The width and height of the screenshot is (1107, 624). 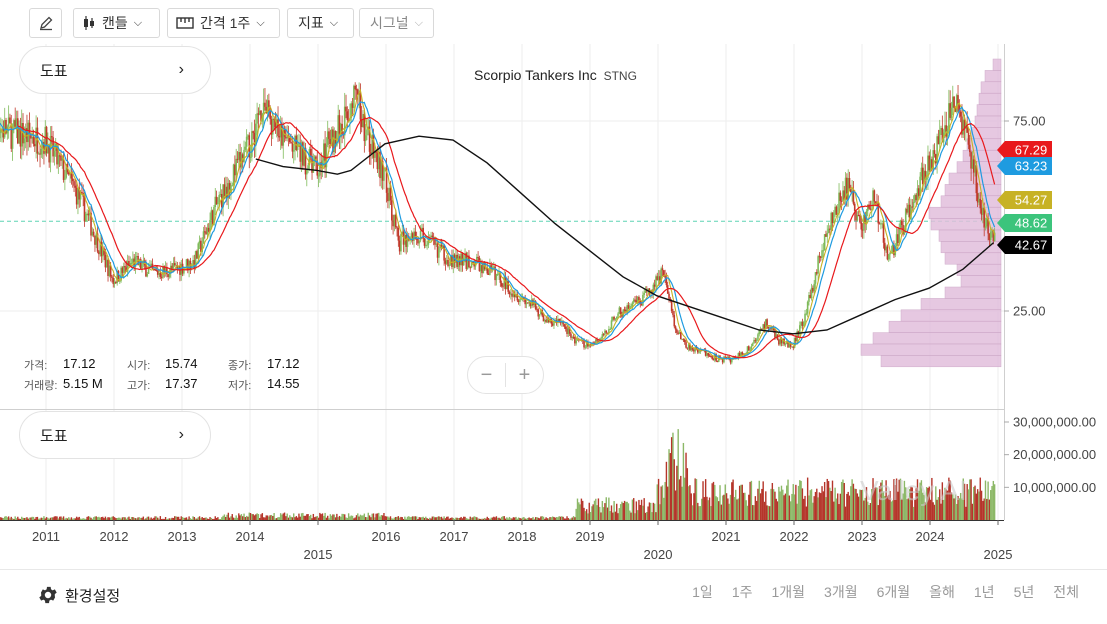 I want to click on chart-legend-toggle: 도표 ›, so click(x=115, y=70).